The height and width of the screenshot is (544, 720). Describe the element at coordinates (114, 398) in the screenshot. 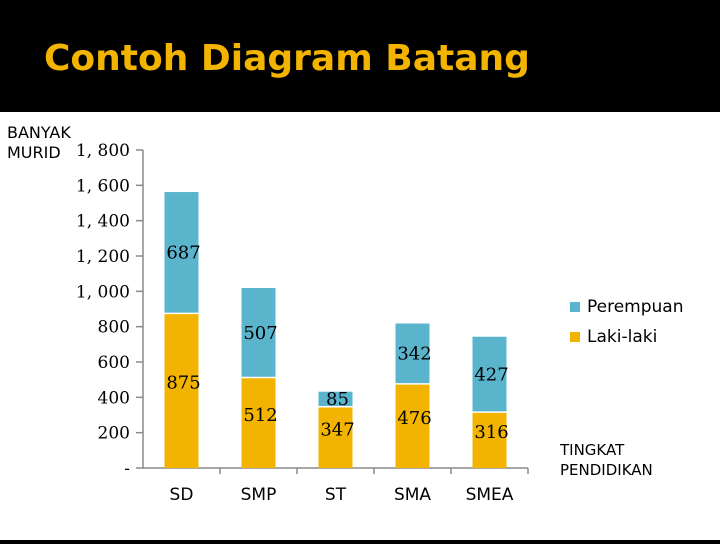

I see `y-tick-label: 400` at that location.